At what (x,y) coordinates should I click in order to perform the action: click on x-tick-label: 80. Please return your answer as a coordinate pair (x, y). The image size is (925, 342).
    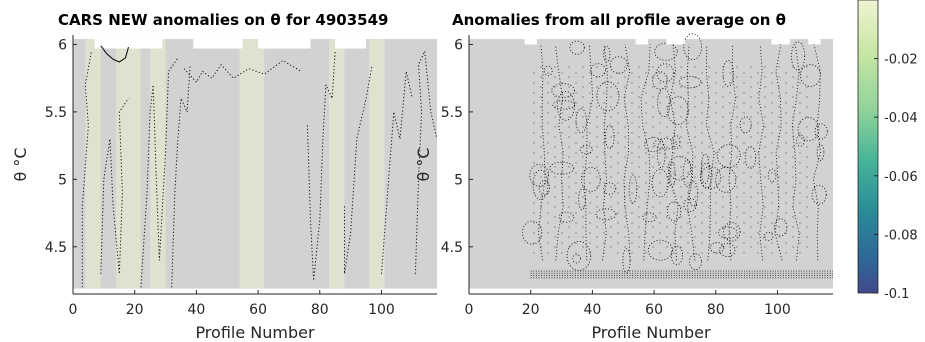
    Looking at the image, I should click on (320, 310).